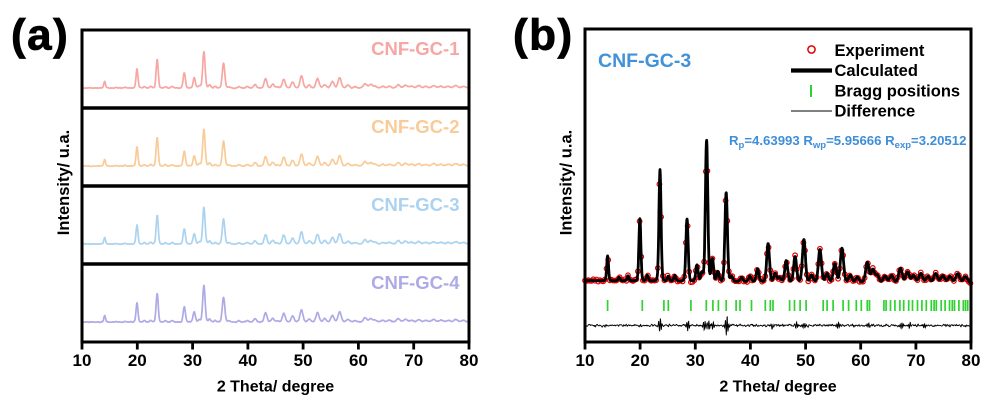  What do you see at coordinates (898, 91) in the screenshot?
I see `svg-text: Bragg positions` at bounding box center [898, 91].